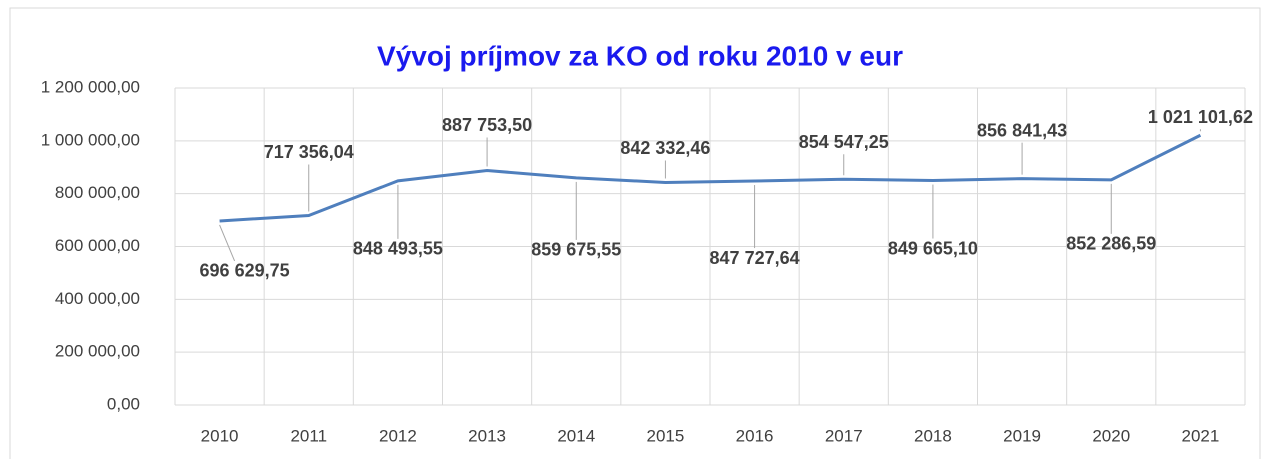  Describe the element at coordinates (97, 351) in the screenshot. I see `y-tick-label: 200 000,00` at that location.